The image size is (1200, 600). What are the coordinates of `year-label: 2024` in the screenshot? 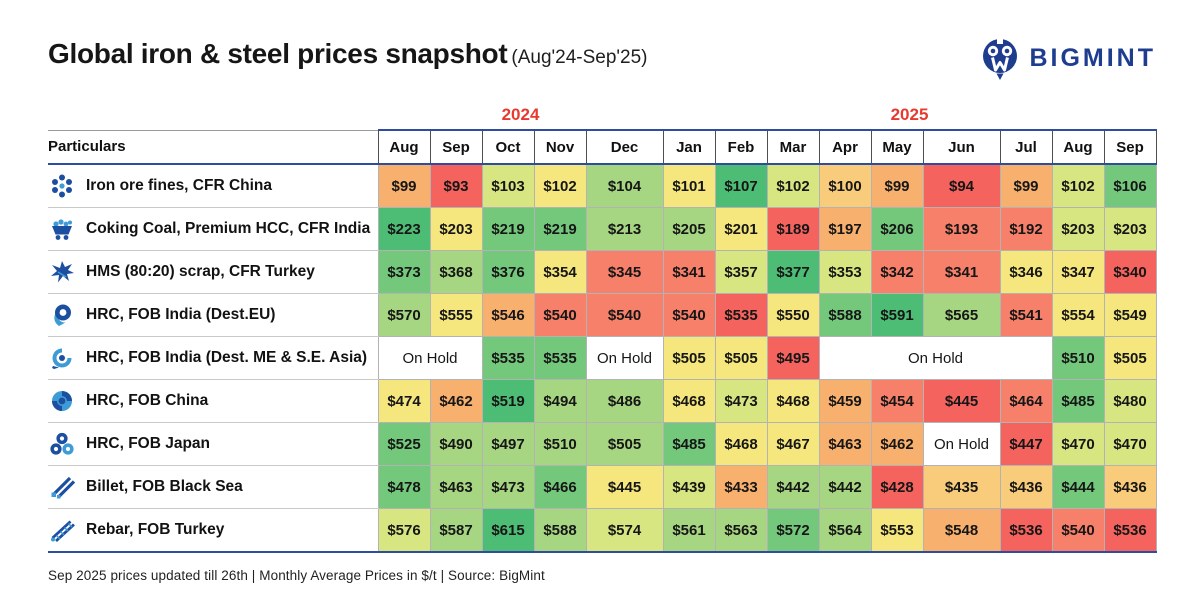 It's located at (520, 114).